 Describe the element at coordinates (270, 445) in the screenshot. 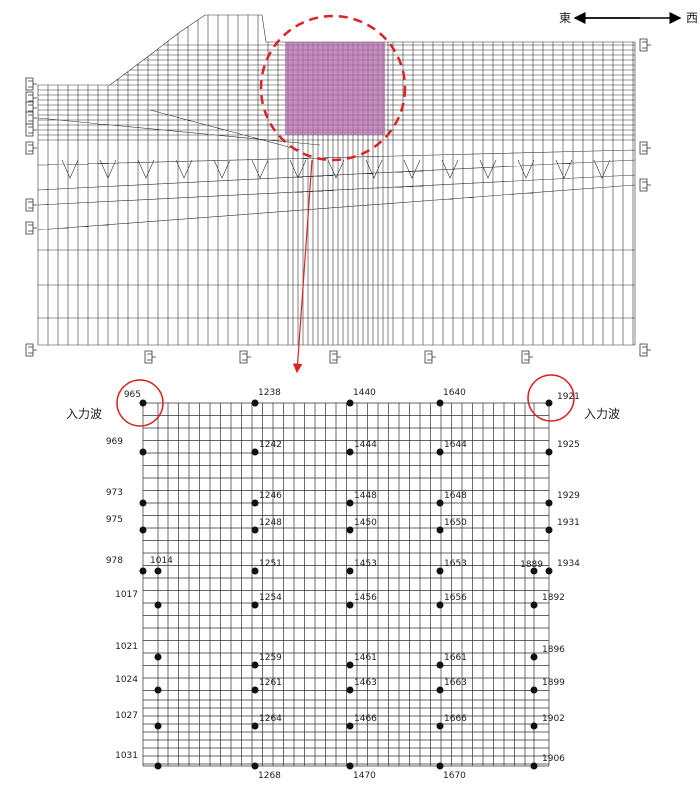

I see `node-label: 1242` at that location.